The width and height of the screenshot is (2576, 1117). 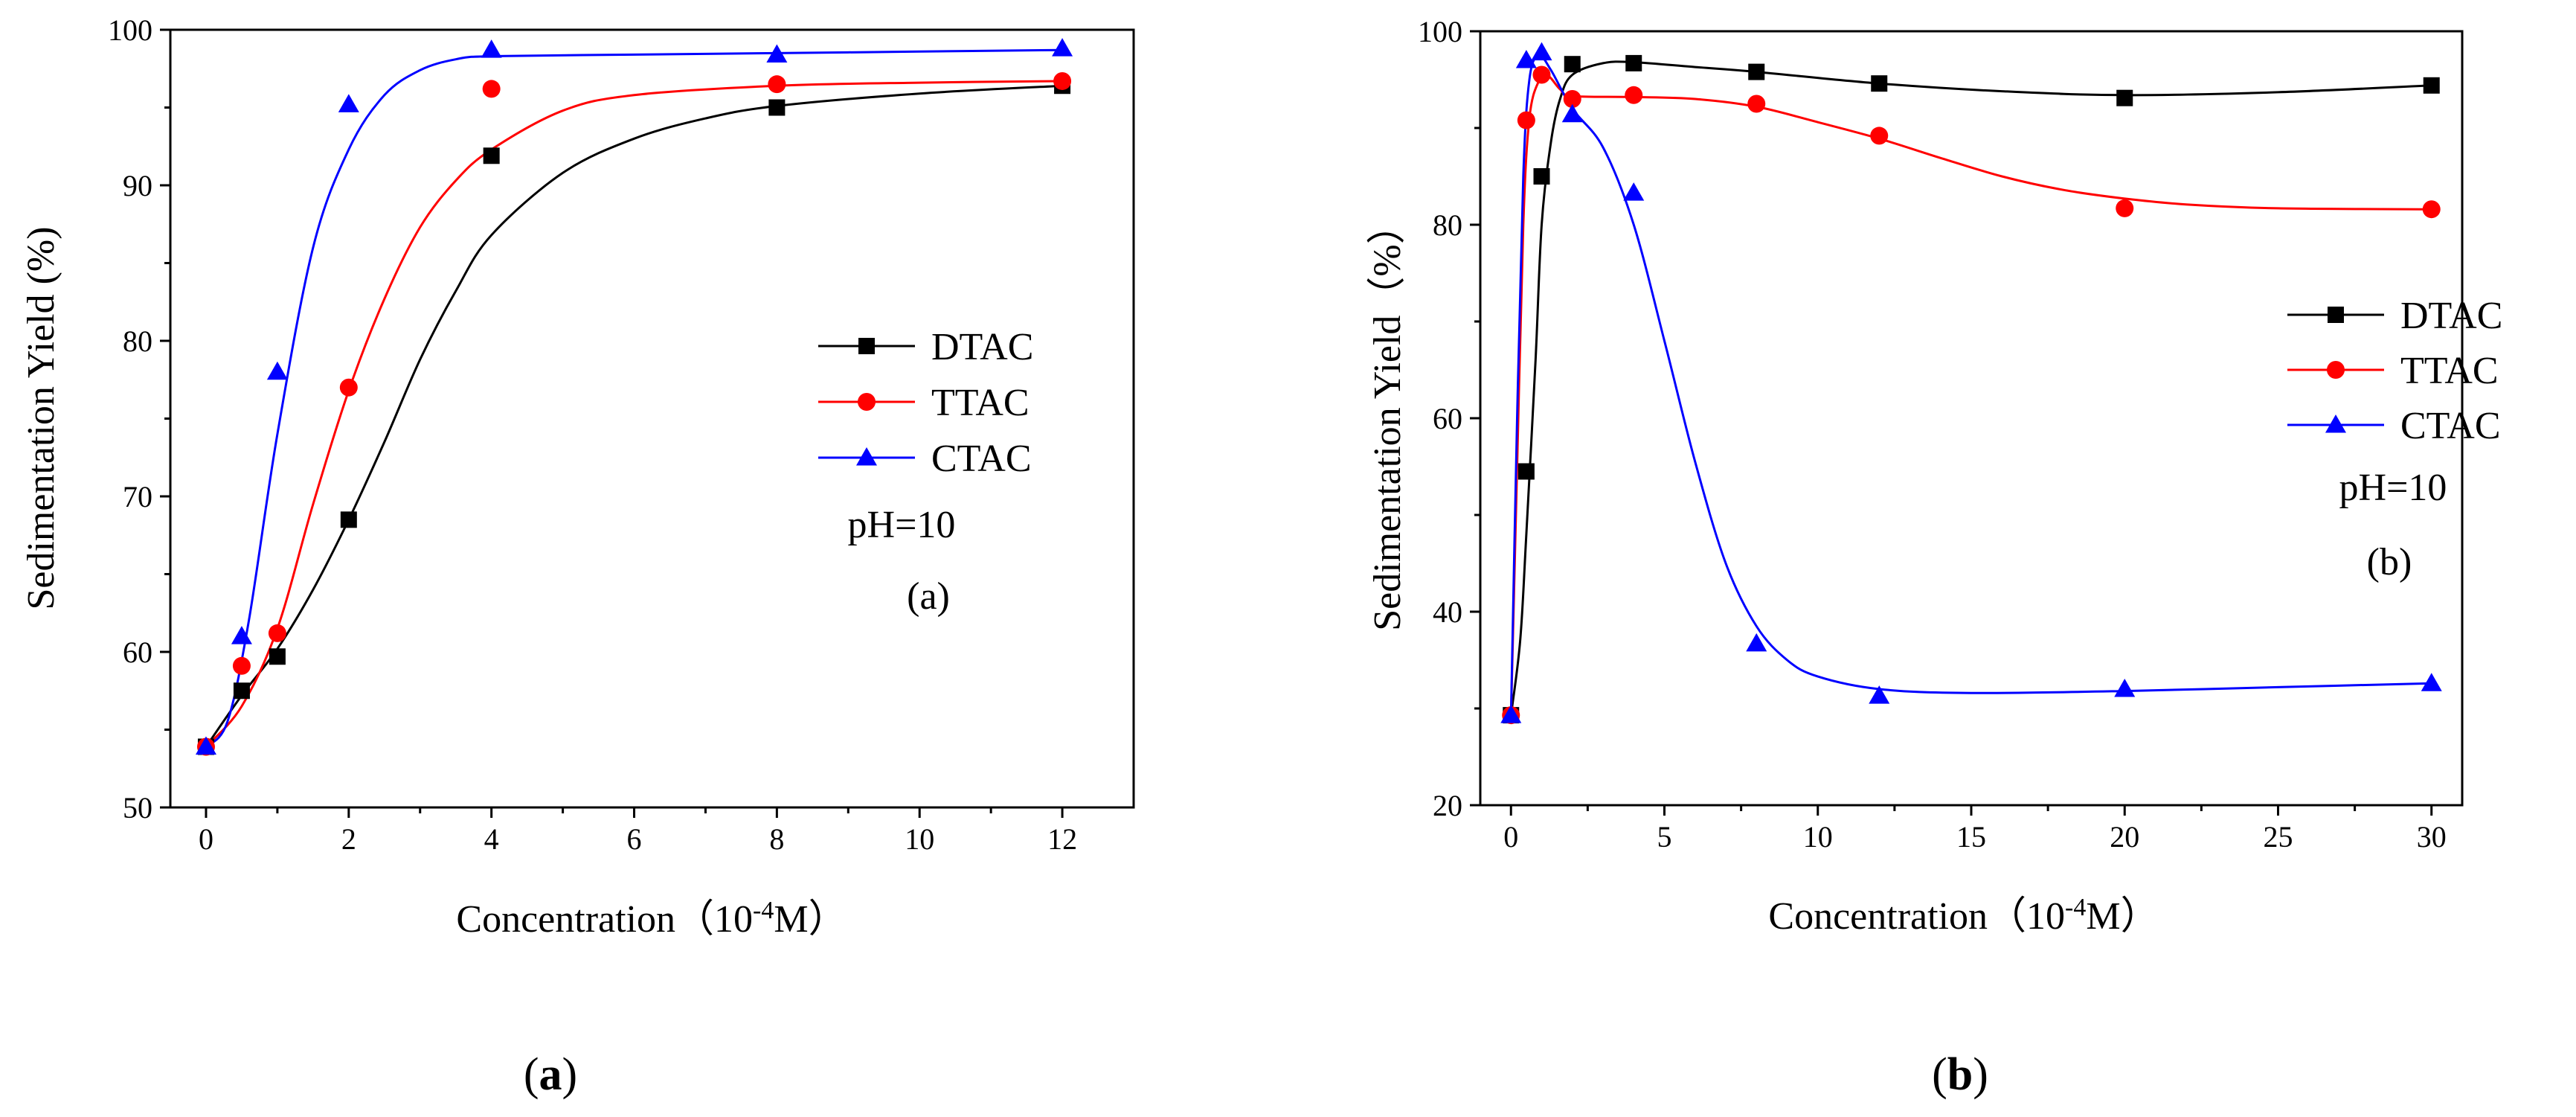 What do you see at coordinates (137, 808) in the screenshot?
I see `y-tick-label: 50` at bounding box center [137, 808].